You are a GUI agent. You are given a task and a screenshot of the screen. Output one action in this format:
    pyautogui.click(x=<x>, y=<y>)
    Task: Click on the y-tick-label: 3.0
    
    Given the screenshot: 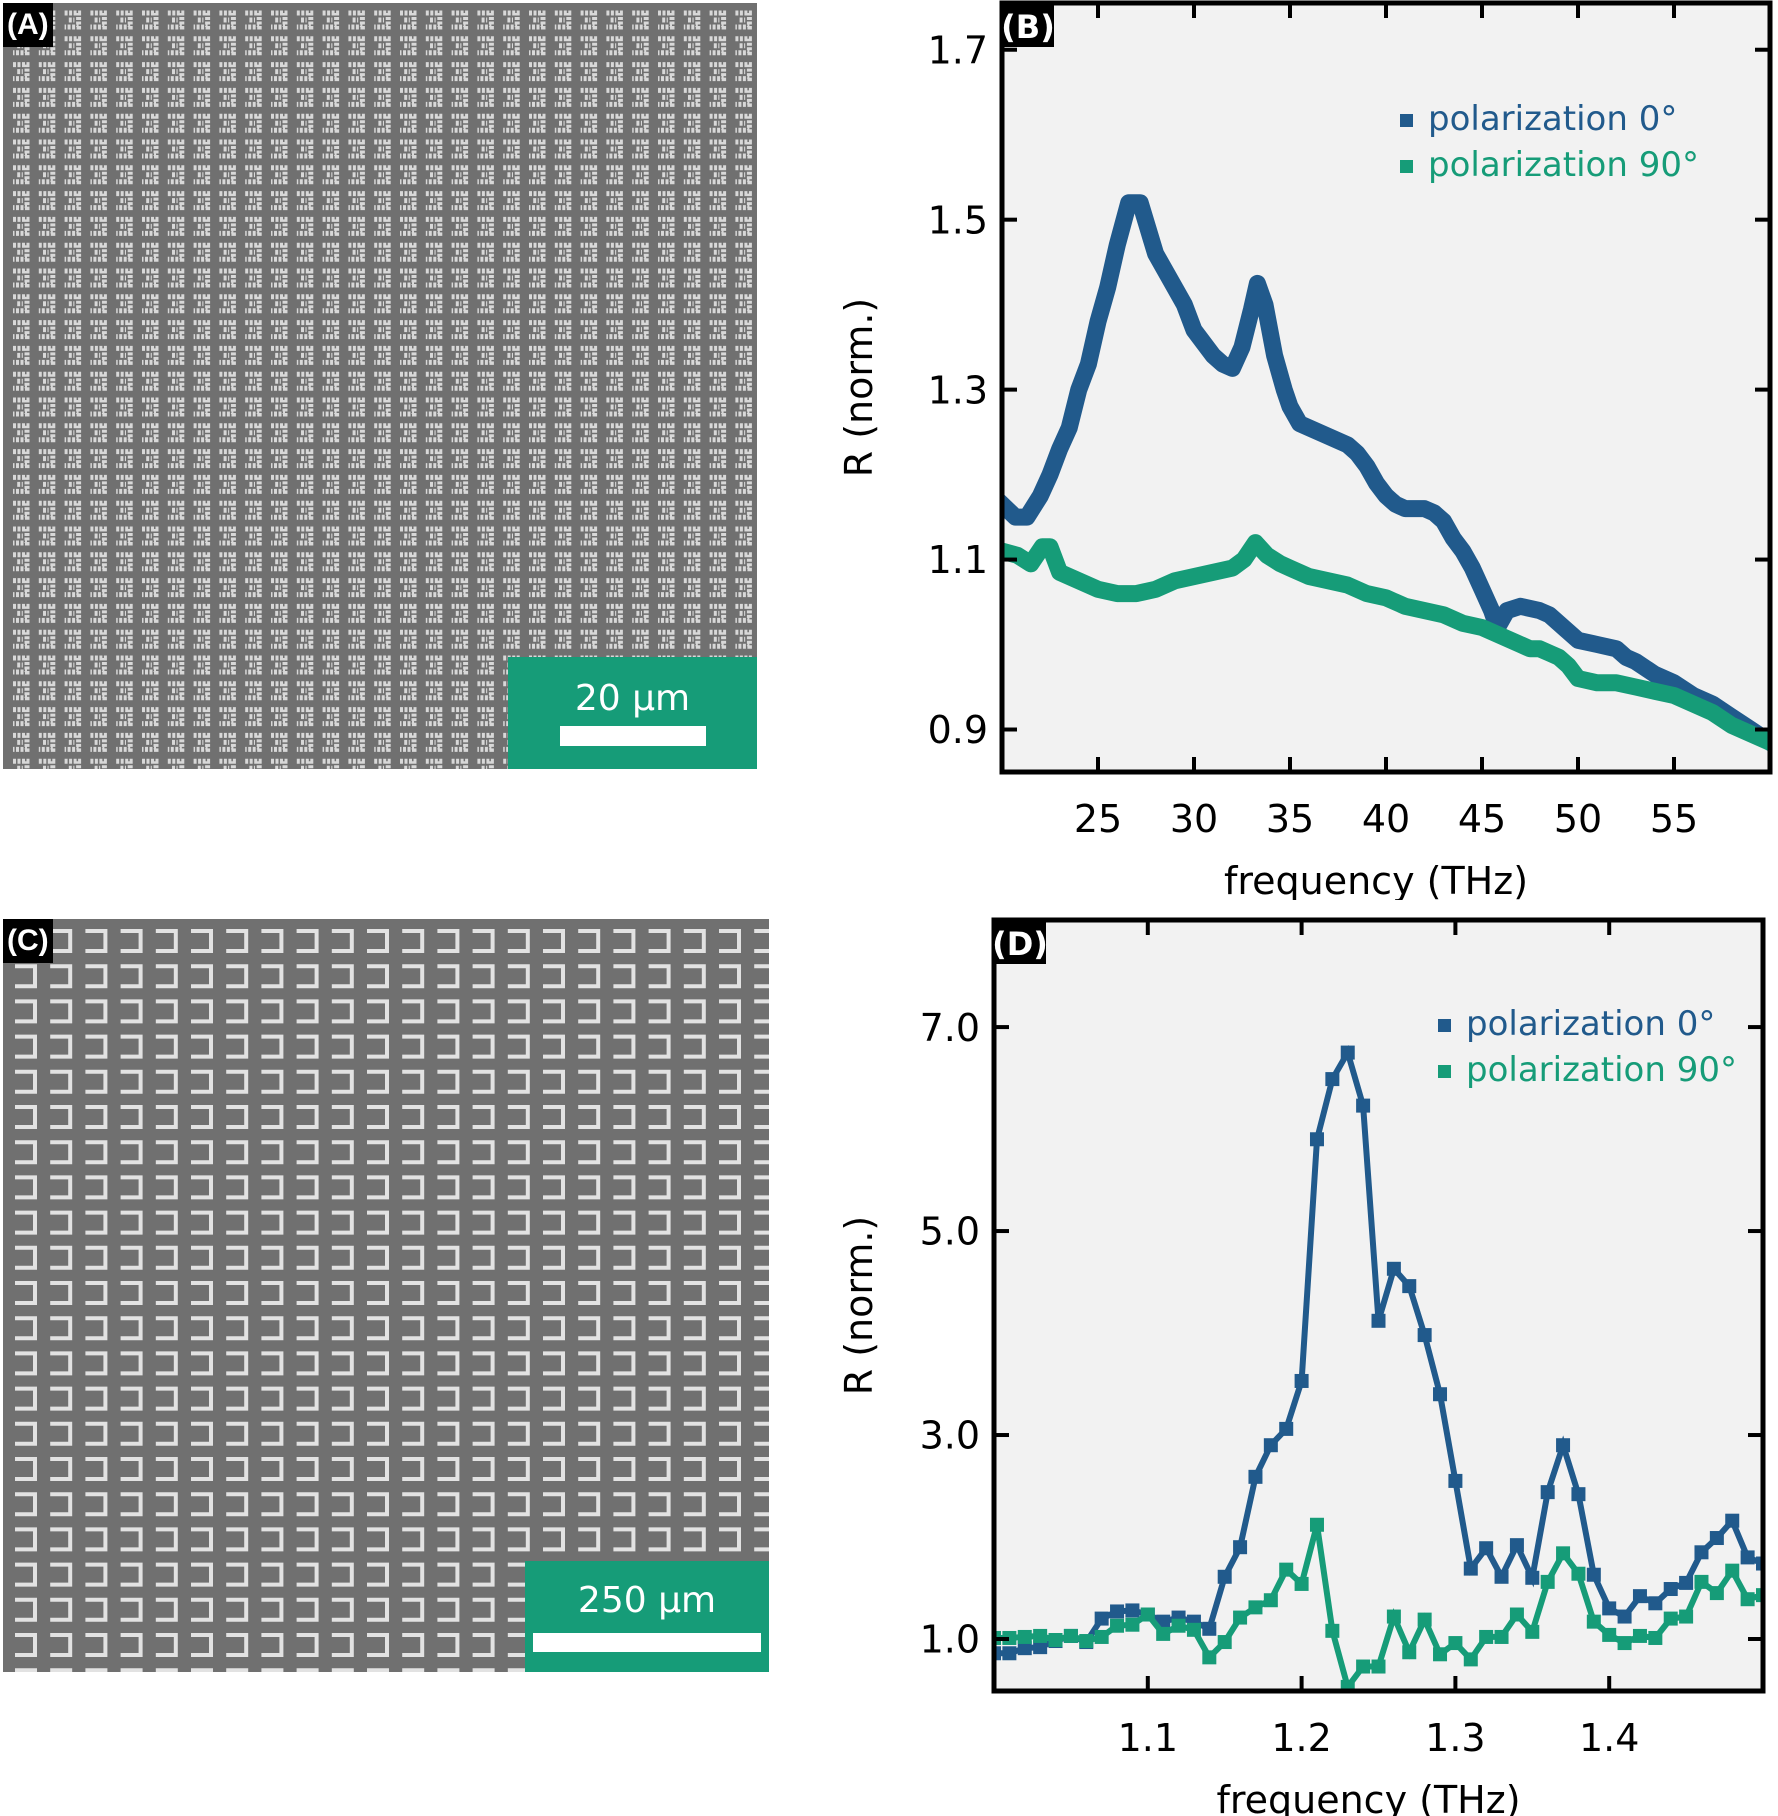 What is the action you would take?
    pyautogui.click(x=950, y=1436)
    